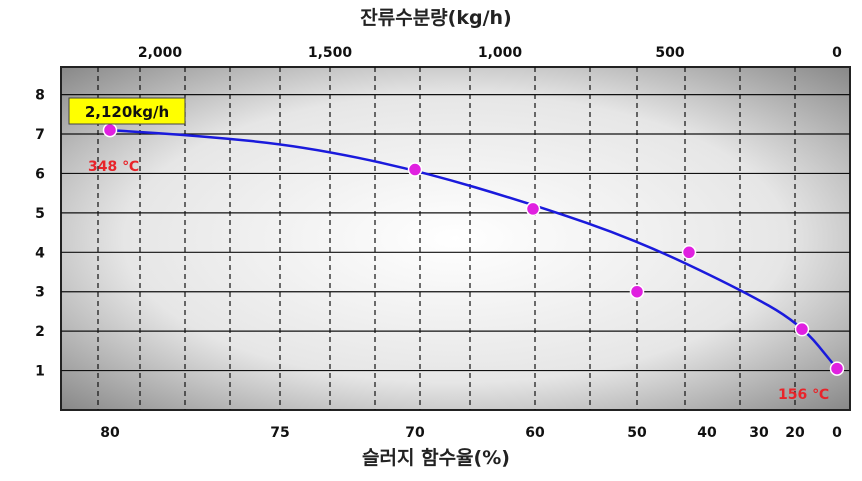 This screenshot has height=481, width=862. I want to click on y-tick-label: 8, so click(40, 96).